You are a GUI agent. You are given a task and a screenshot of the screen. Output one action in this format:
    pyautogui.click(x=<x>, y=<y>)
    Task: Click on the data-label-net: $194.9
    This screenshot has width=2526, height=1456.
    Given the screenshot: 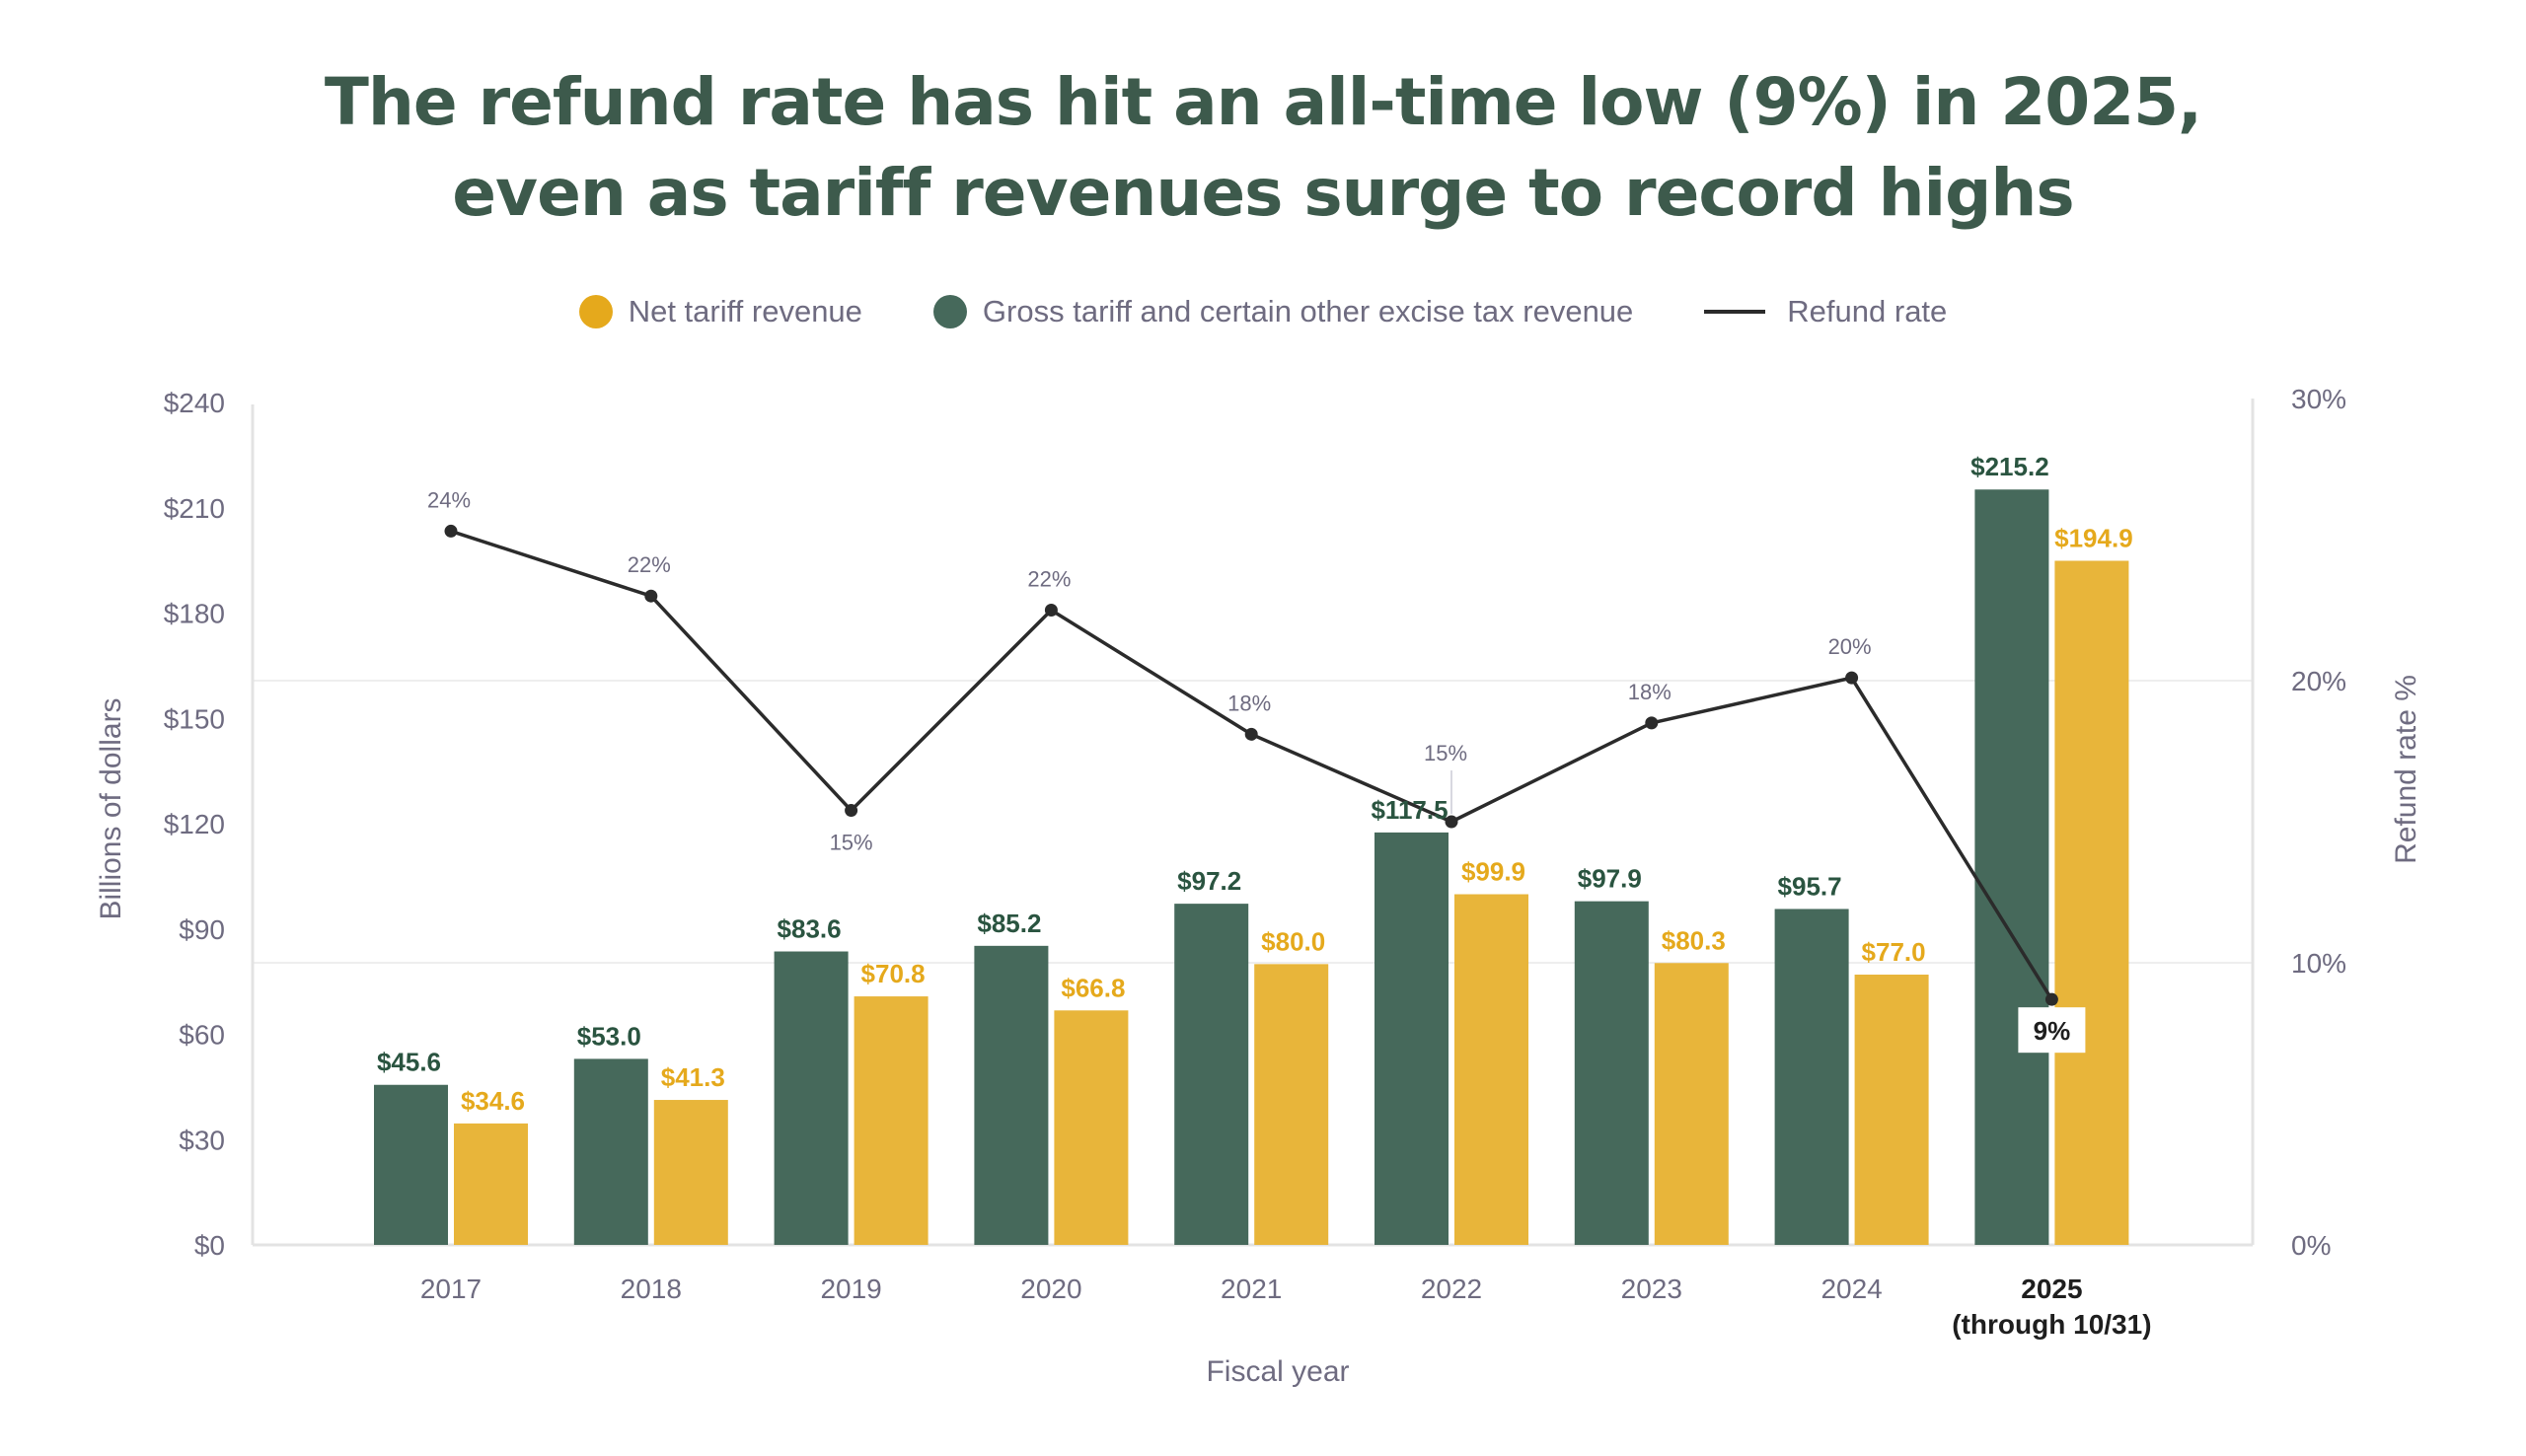 What is the action you would take?
    pyautogui.click(x=2093, y=537)
    